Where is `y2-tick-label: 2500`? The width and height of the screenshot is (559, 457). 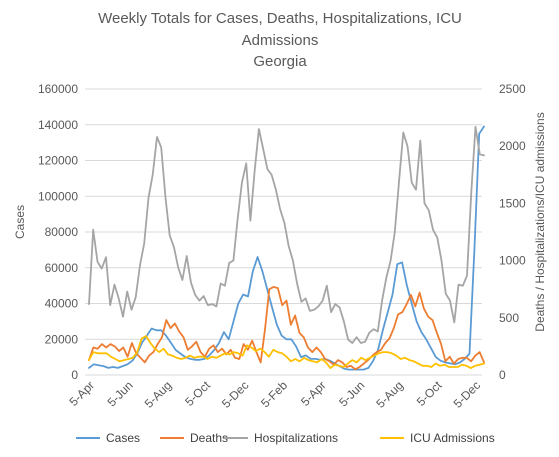 y2-tick-label: 2500 is located at coordinates (512, 89).